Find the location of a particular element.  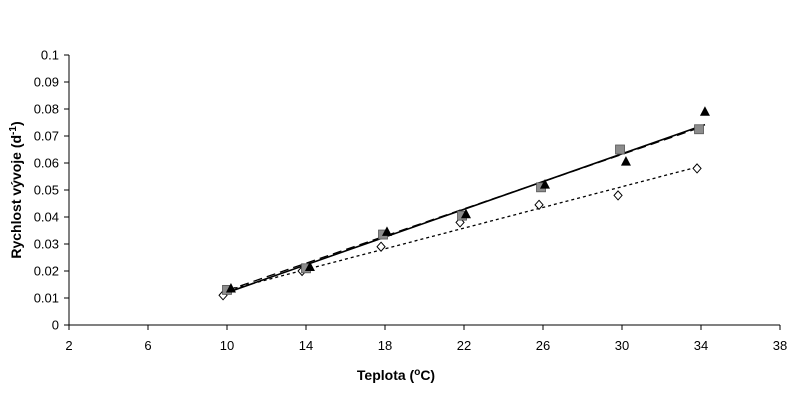

y-tick-label: 0.04 is located at coordinates (46, 217).